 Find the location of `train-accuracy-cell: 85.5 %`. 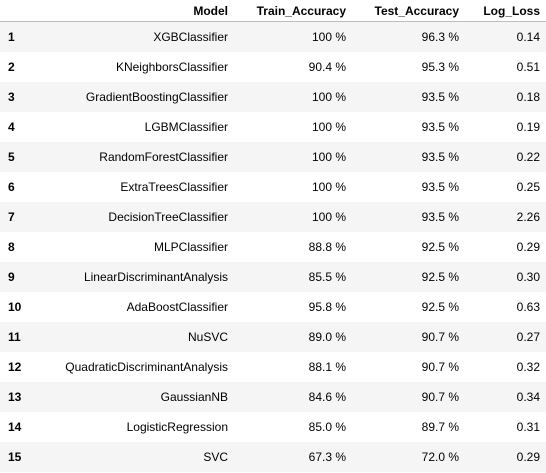

train-accuracy-cell: 85.5 % is located at coordinates (327, 276).